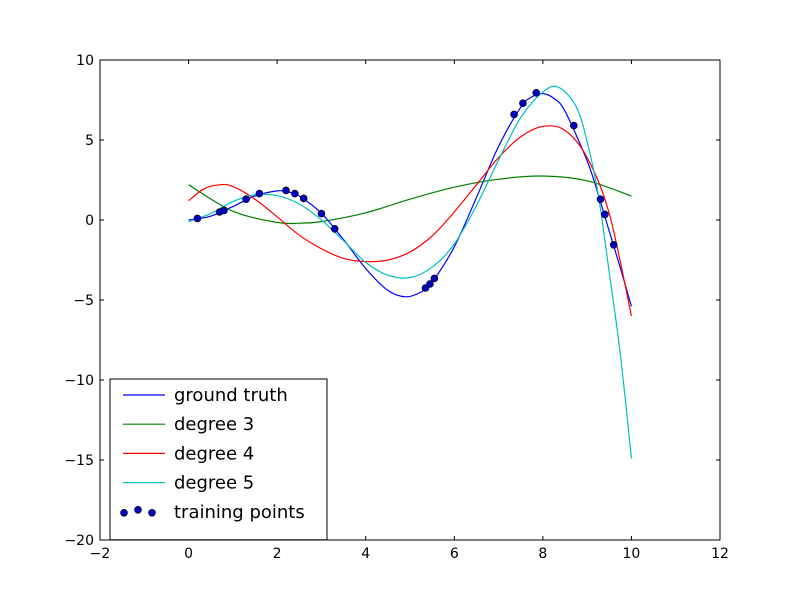 Image resolution: width=800 pixels, height=600 pixels. Describe the element at coordinates (85, 61) in the screenshot. I see `y-tick-label-6: 10` at that location.